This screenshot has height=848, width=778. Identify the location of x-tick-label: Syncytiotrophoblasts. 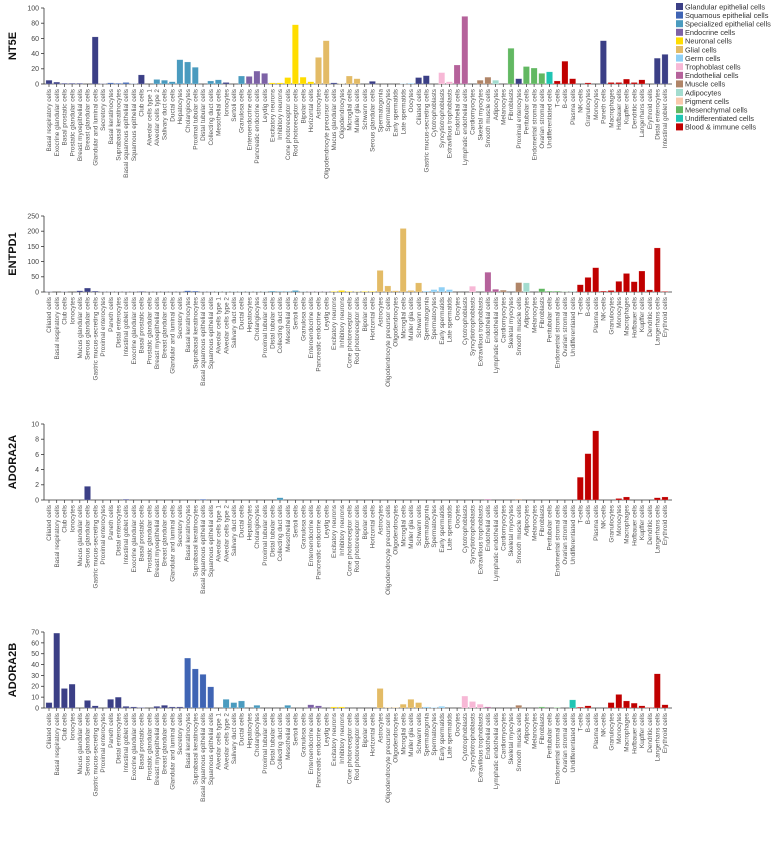
(473, 326).